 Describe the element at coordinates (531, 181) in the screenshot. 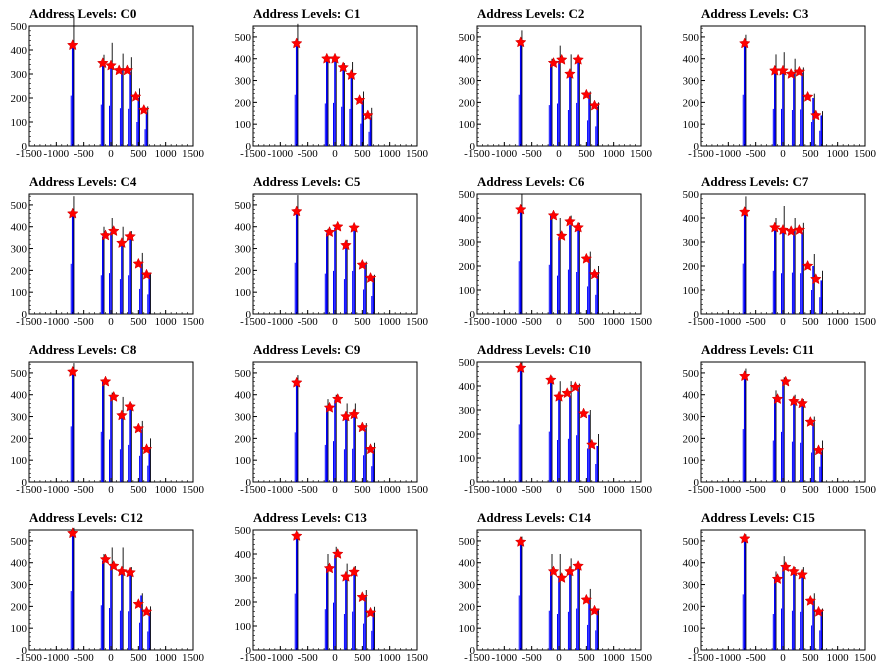

I see `panel-title: Address Levels: C6` at that location.